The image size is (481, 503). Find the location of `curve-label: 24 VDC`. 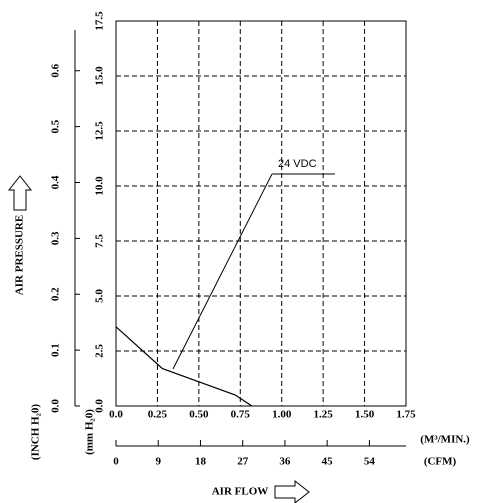

curve-label: 24 VDC is located at coordinates (297, 164).